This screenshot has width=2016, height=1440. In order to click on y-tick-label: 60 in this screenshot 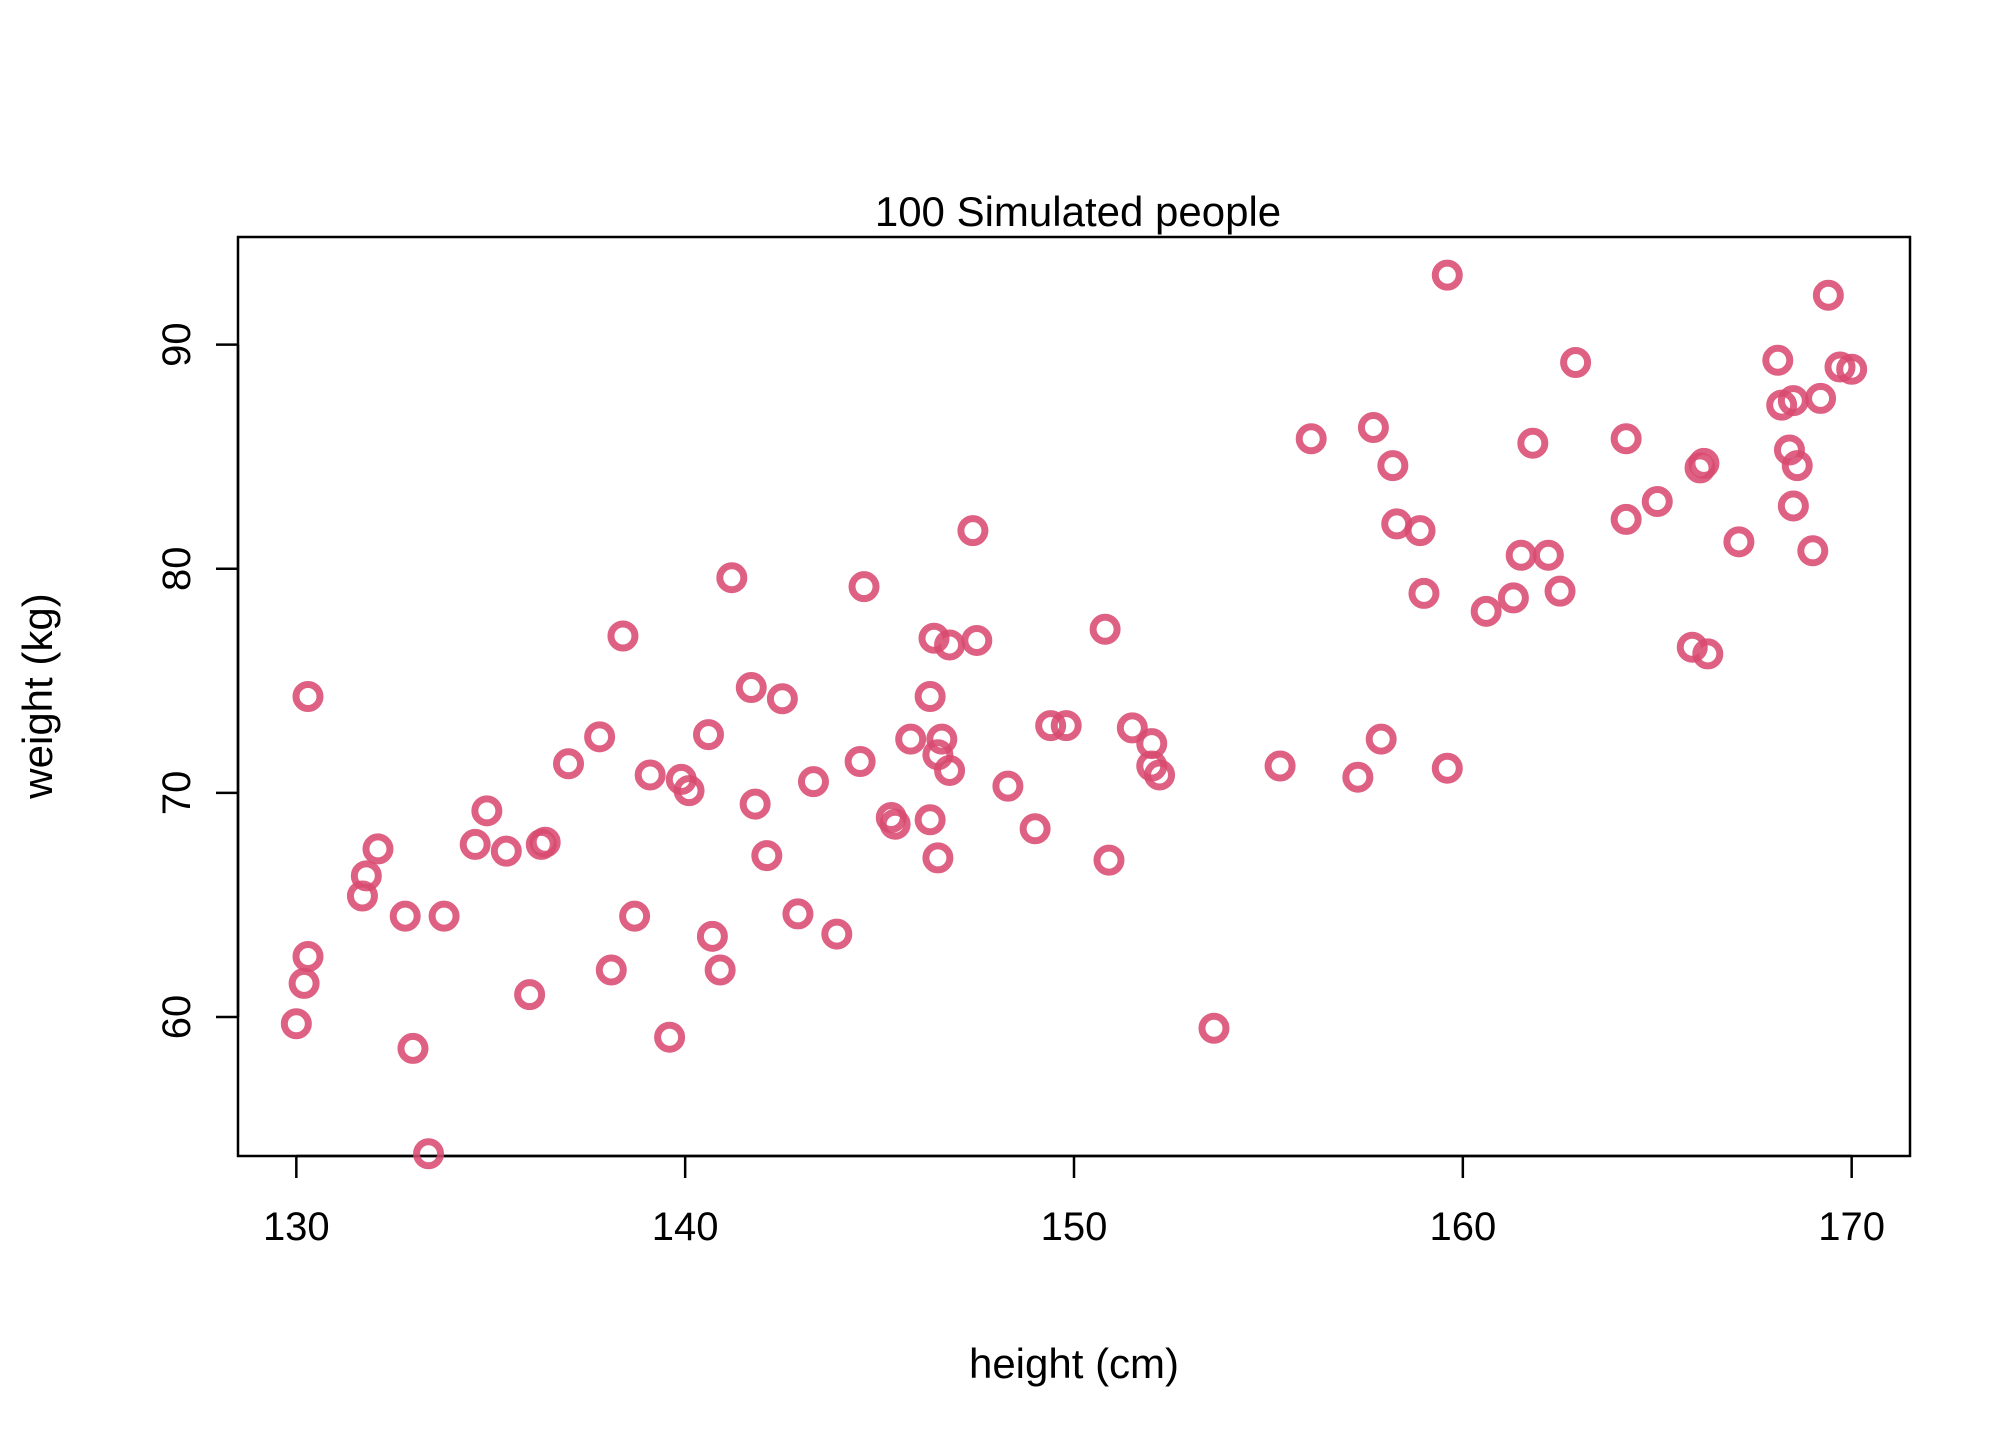, I will do `click(177, 1017)`.